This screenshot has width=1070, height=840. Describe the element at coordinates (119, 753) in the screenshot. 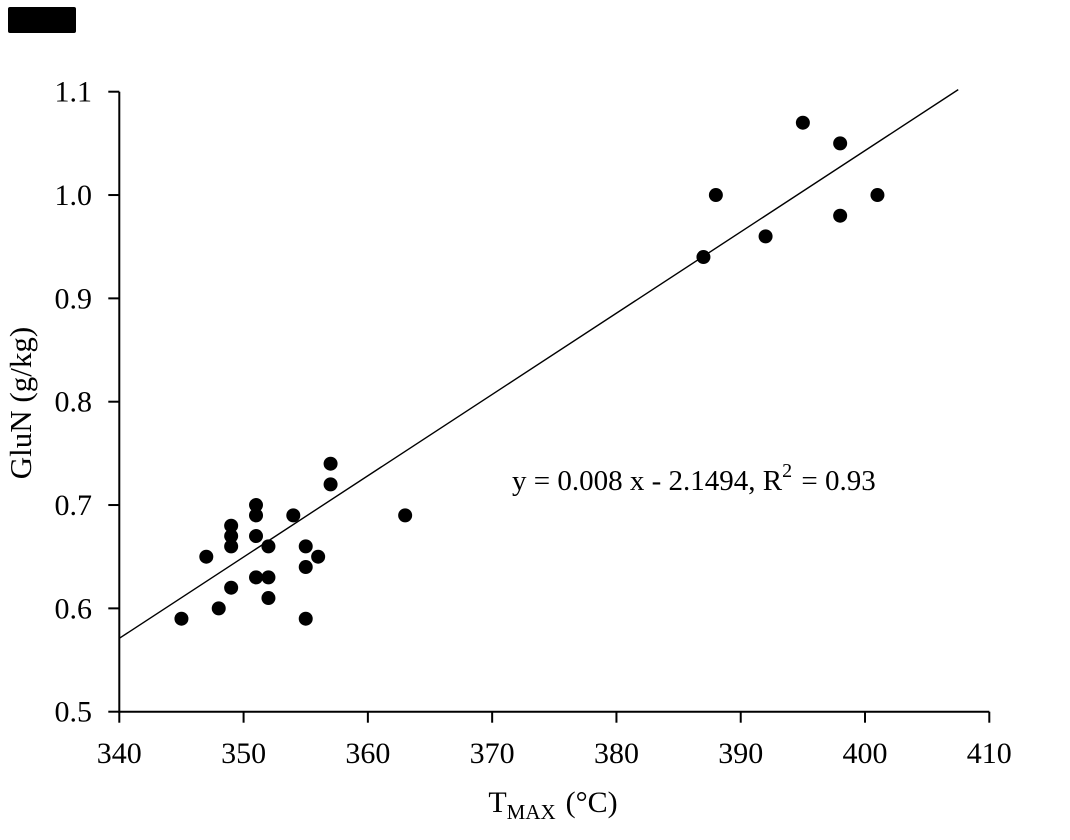

I see `x-tick-label: 340` at that location.